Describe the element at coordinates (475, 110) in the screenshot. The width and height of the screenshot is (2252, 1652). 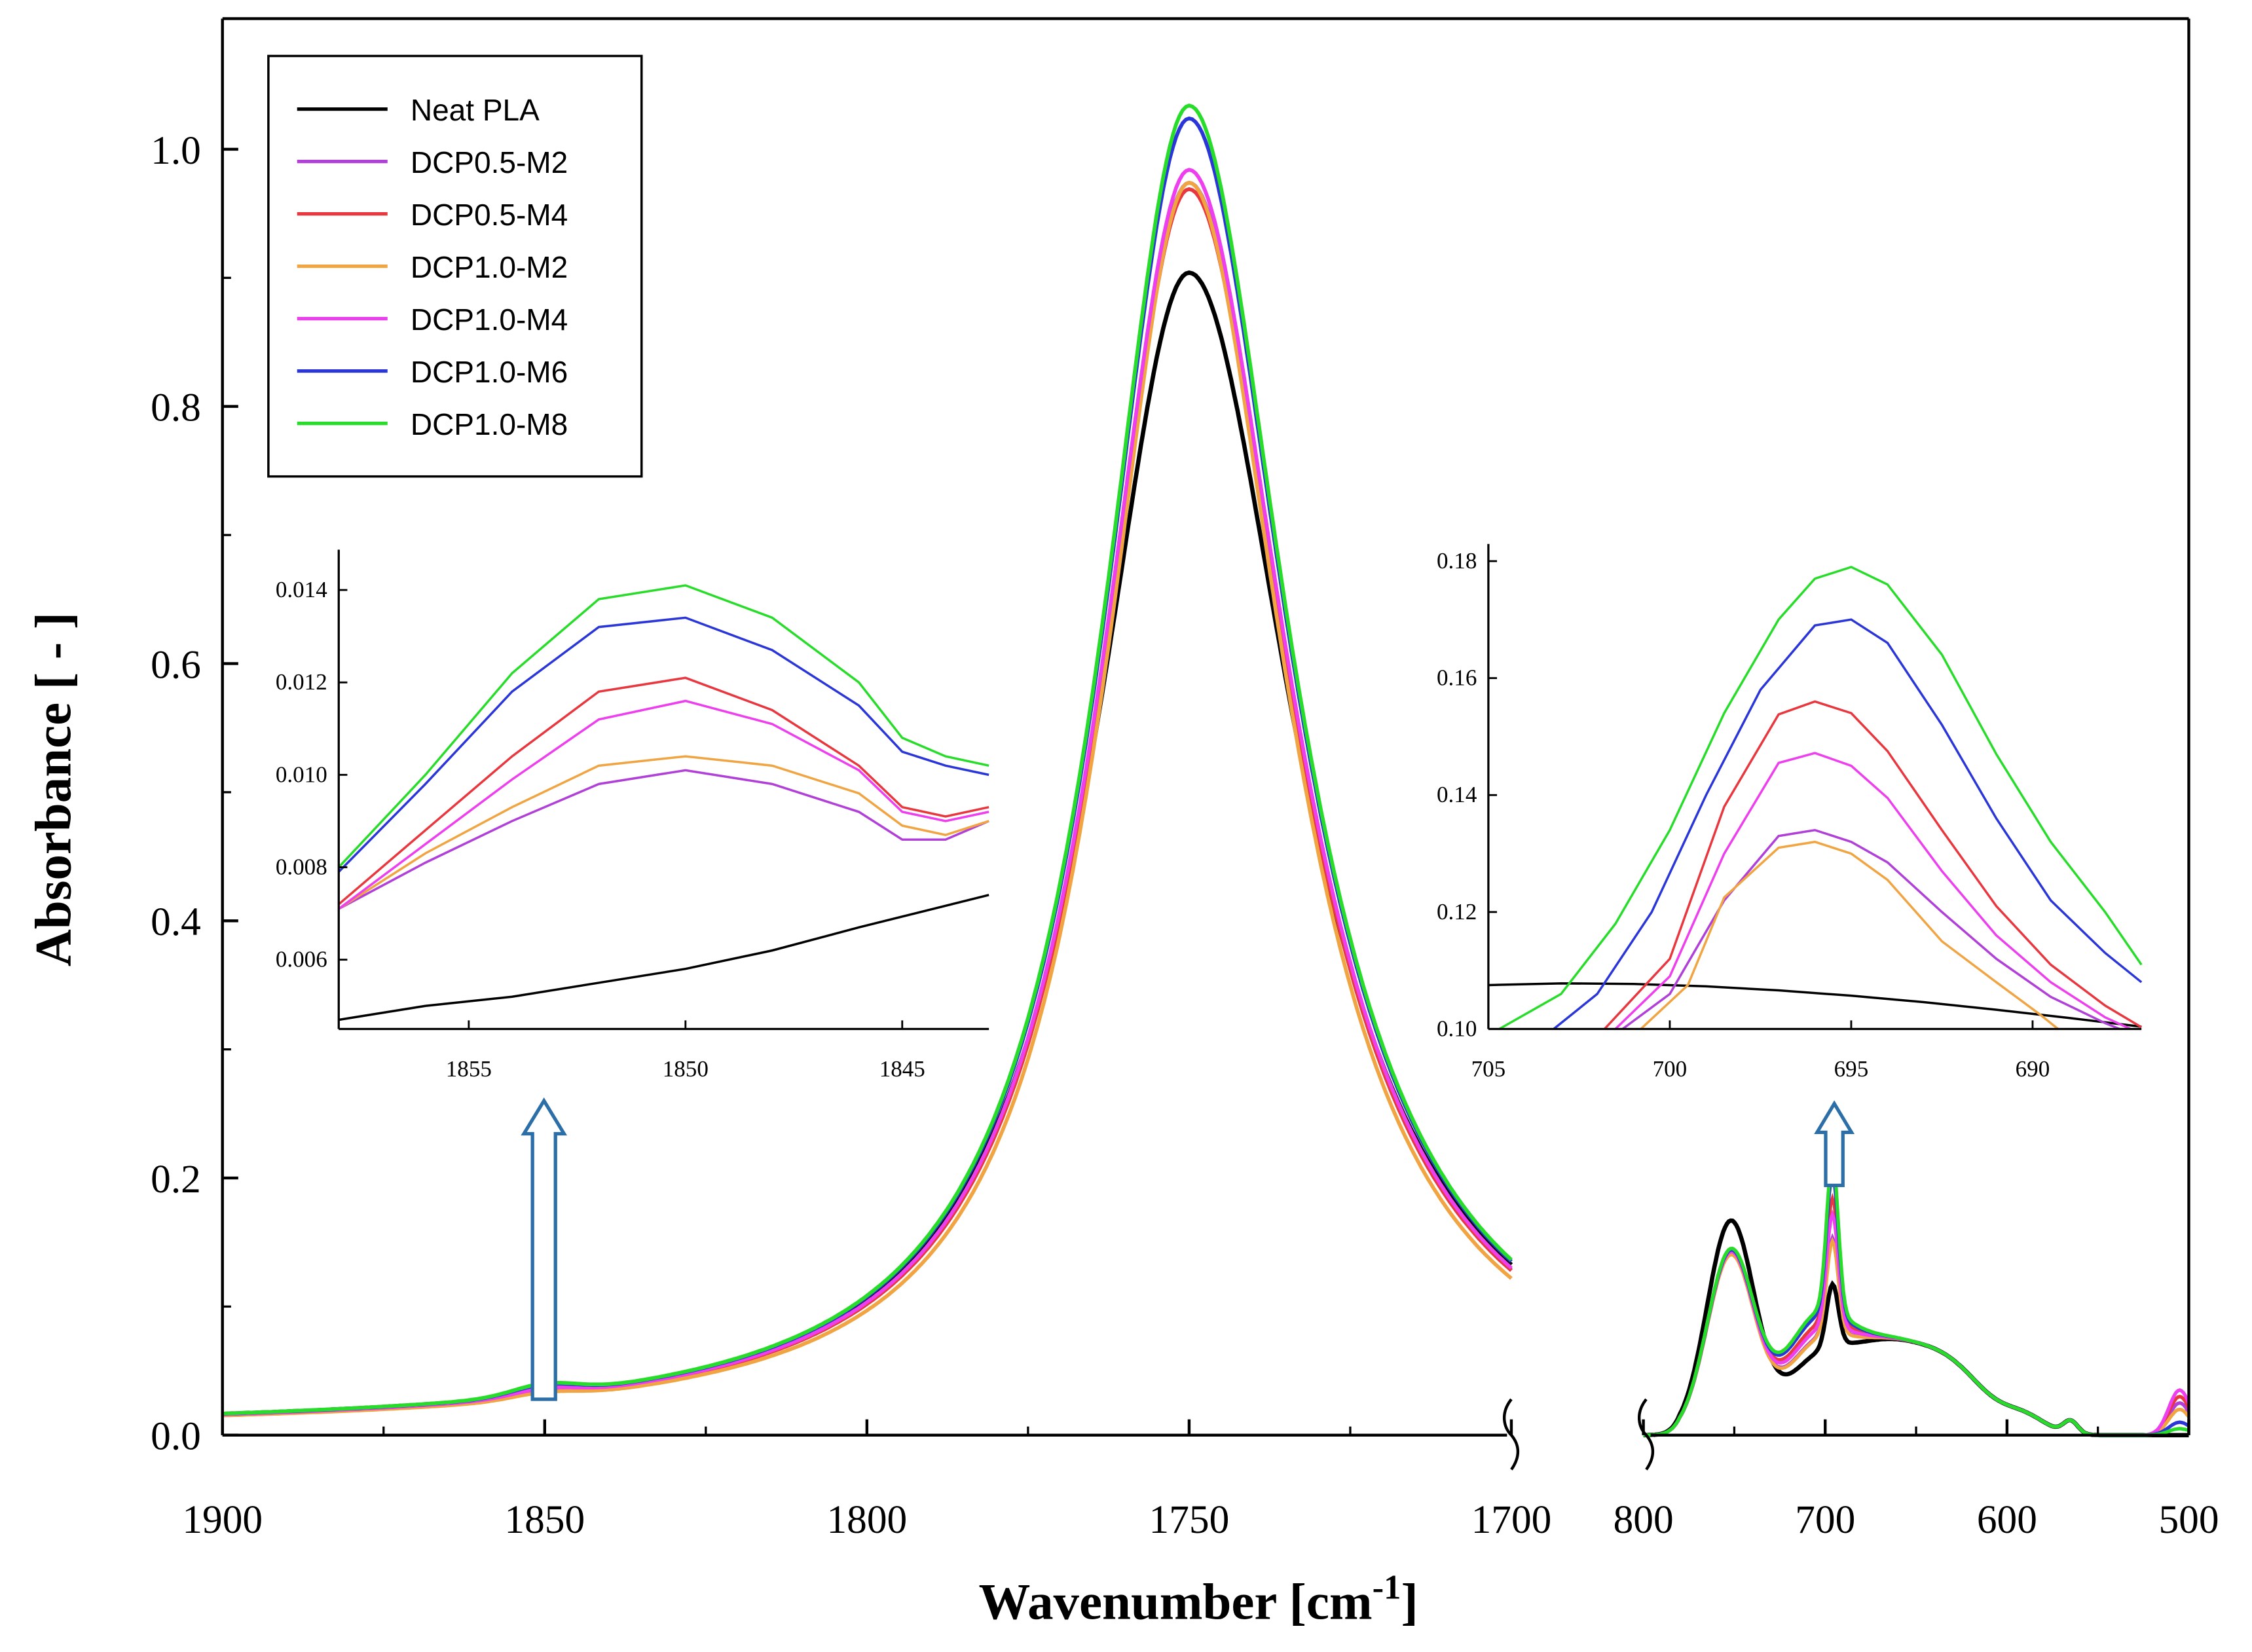
I see `legend-label-neat-pla: Neat PLA` at that location.